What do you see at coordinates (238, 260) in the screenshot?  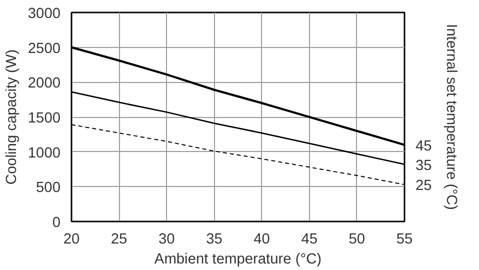 I see `x-axis-title: Ambient temperature (°C)` at bounding box center [238, 260].